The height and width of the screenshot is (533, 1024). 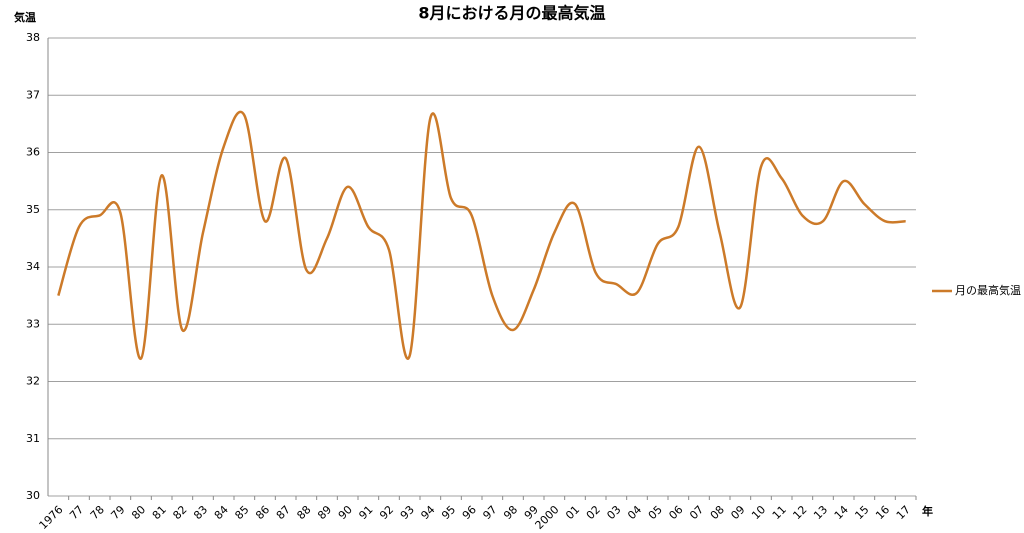 I want to click on legend-label: 月の最高気温, so click(x=988, y=290).